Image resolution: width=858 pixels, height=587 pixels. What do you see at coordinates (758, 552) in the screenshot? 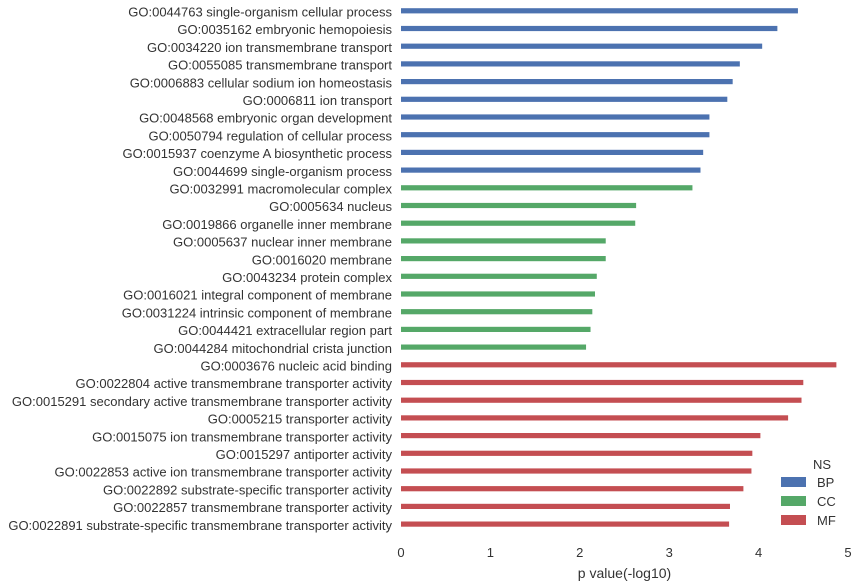
I see `x-tick-label: 4` at bounding box center [758, 552].